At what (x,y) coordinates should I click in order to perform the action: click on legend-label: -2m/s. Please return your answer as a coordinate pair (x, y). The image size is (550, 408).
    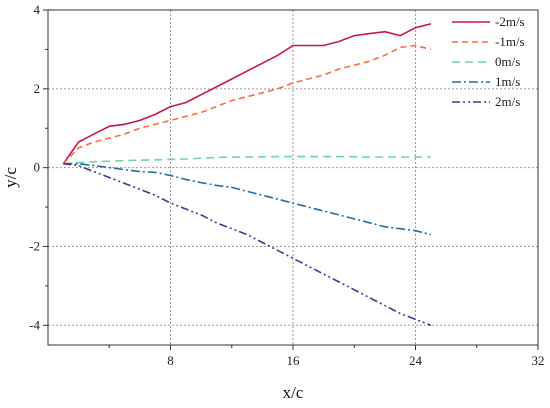
    Looking at the image, I should click on (510, 21).